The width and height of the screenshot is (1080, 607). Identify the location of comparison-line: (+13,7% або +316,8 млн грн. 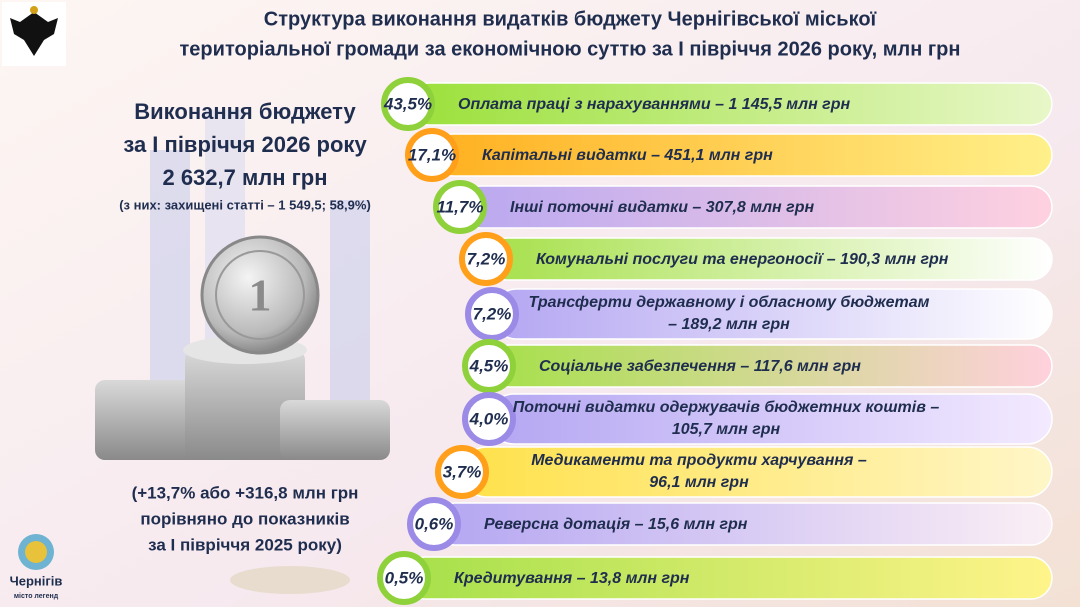
(245, 492).